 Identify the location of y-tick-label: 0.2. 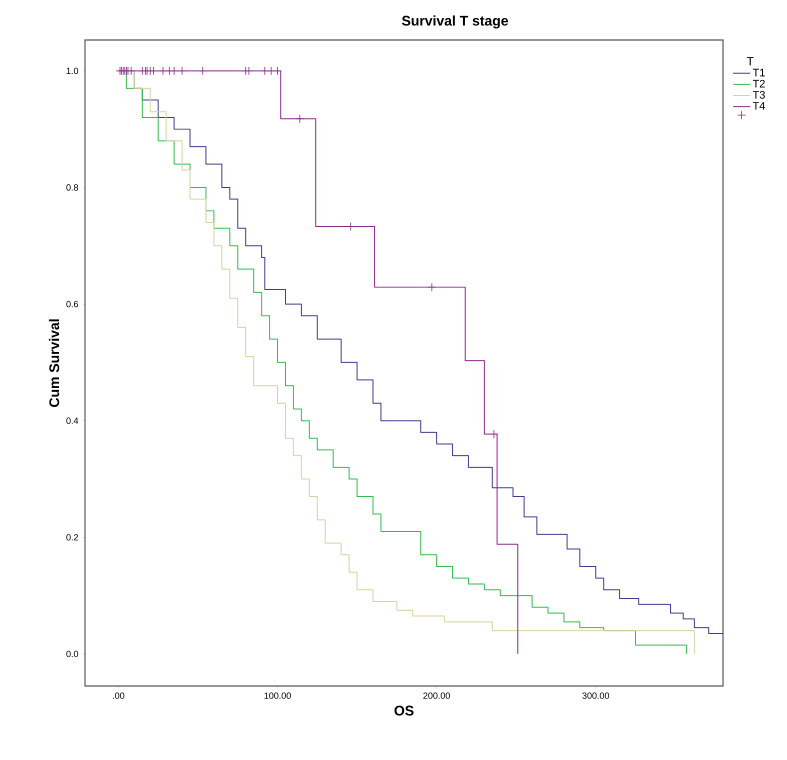
(72, 537).